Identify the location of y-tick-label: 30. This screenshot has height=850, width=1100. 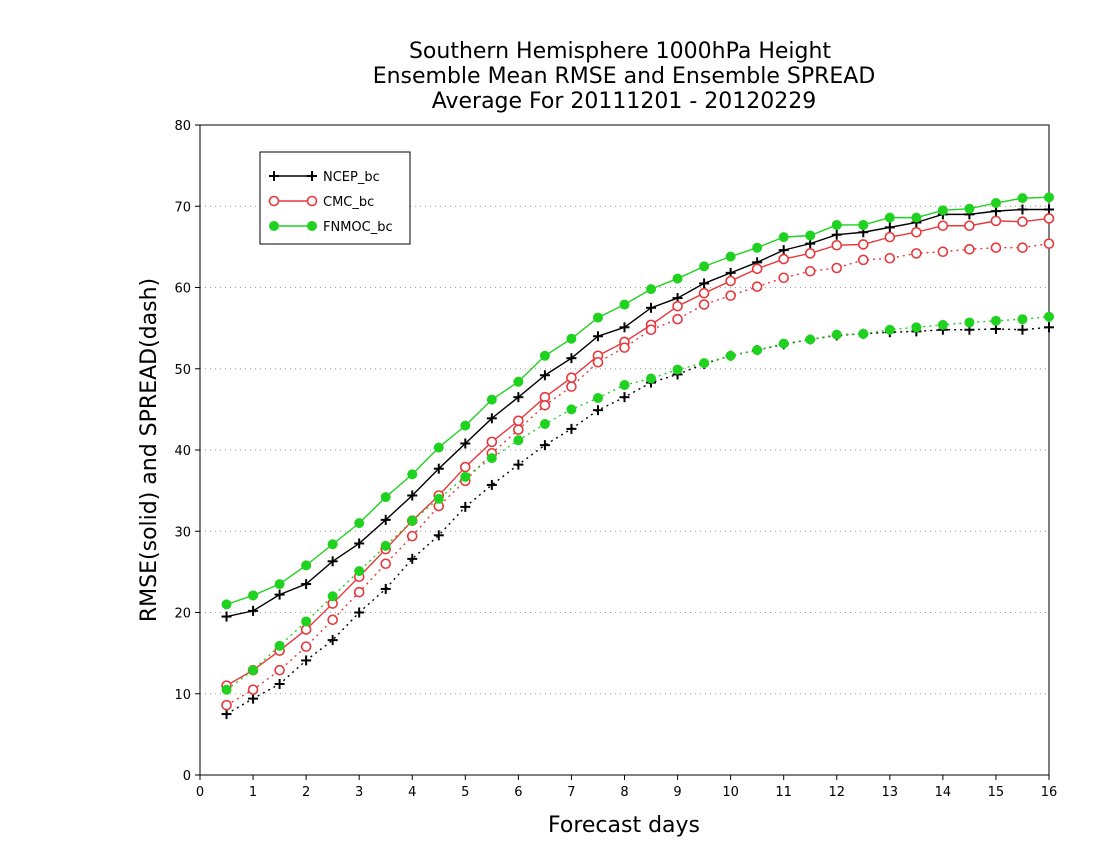
(182, 532).